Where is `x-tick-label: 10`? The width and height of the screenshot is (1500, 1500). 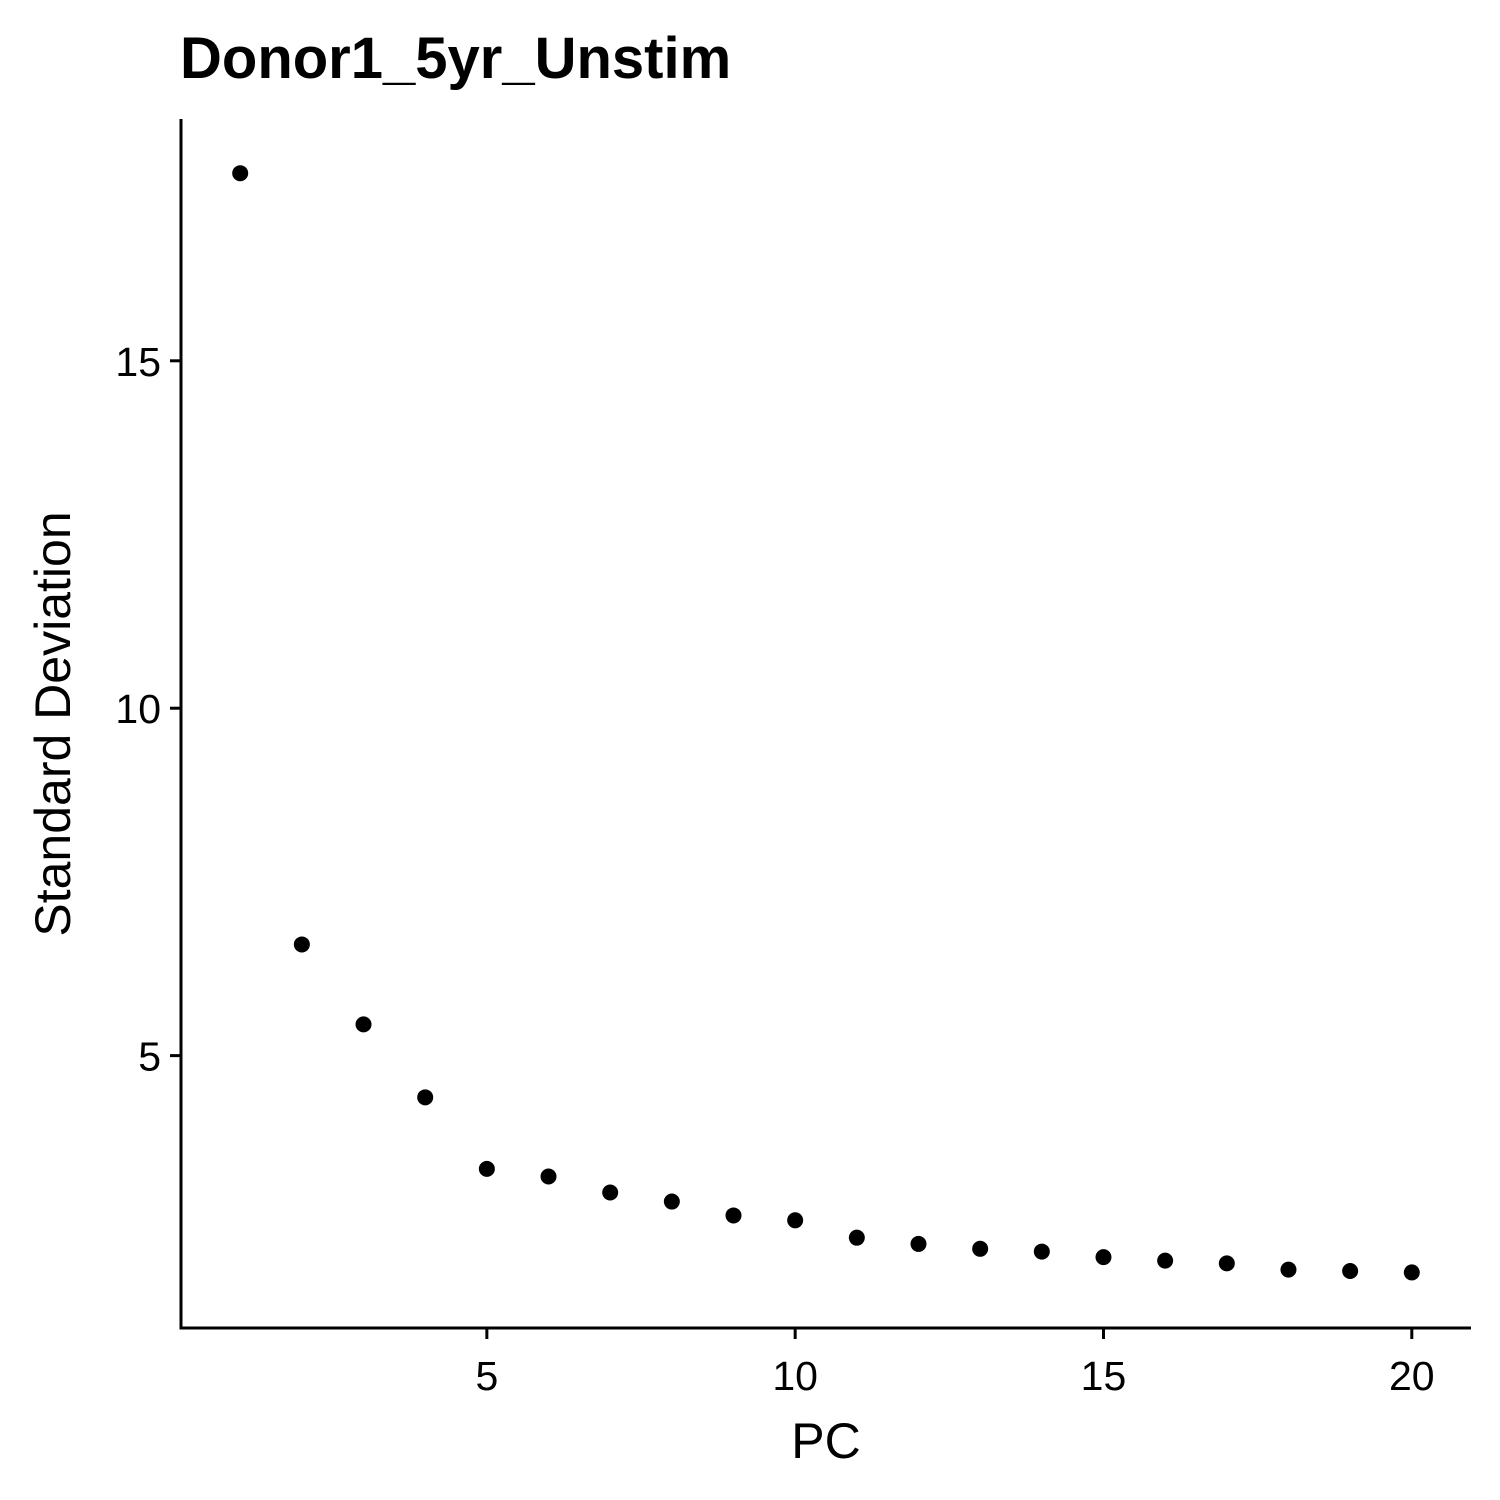
x-tick-label: 10 is located at coordinates (795, 1376).